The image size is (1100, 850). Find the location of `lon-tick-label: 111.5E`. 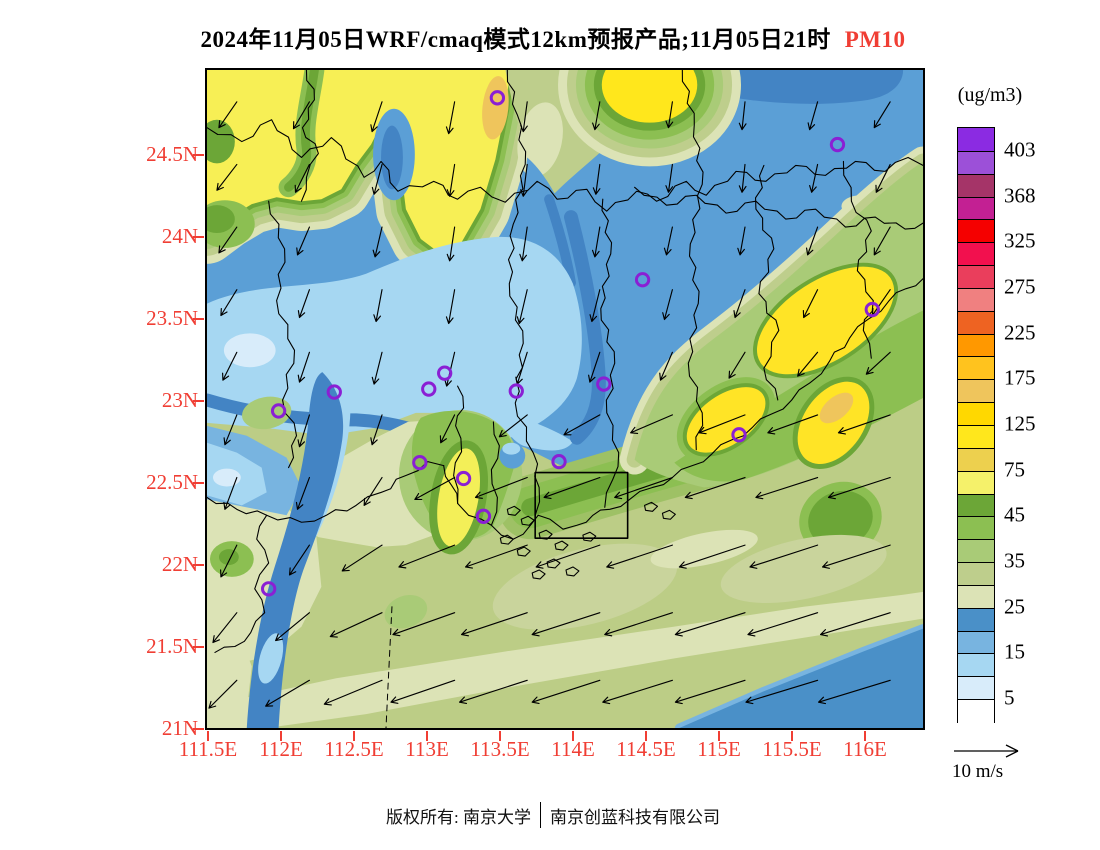

lon-tick-label: 111.5E is located at coordinates (208, 749).